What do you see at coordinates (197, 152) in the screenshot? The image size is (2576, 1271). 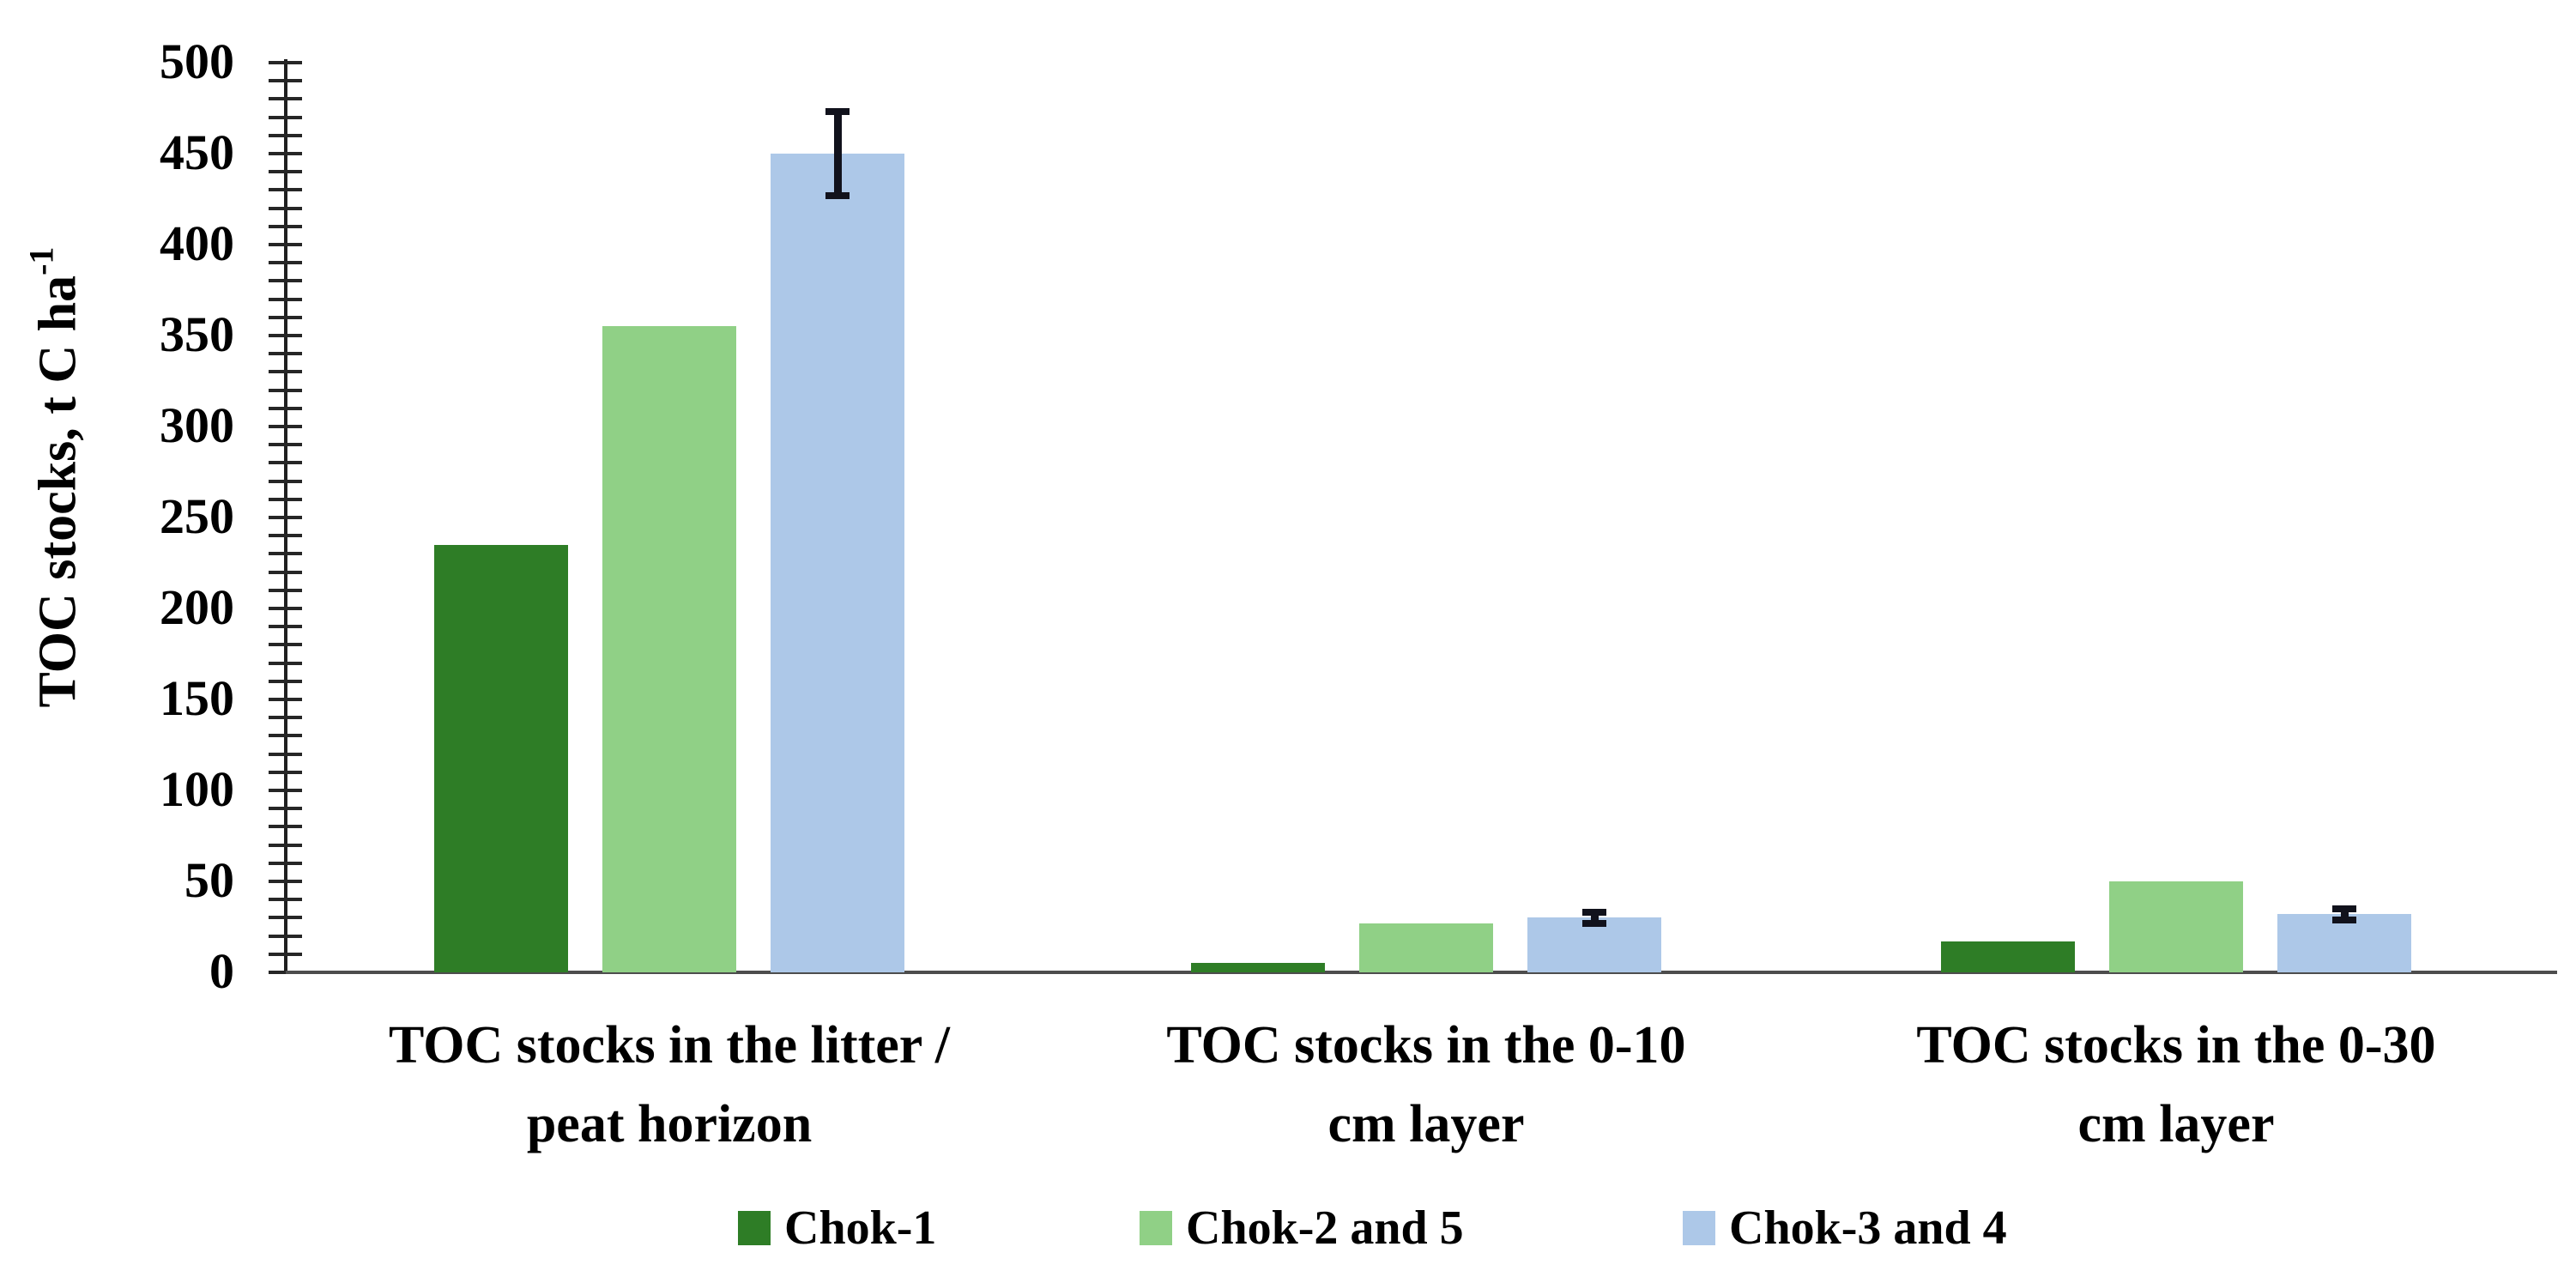 I see `y-axis-tick-label: 450` at bounding box center [197, 152].